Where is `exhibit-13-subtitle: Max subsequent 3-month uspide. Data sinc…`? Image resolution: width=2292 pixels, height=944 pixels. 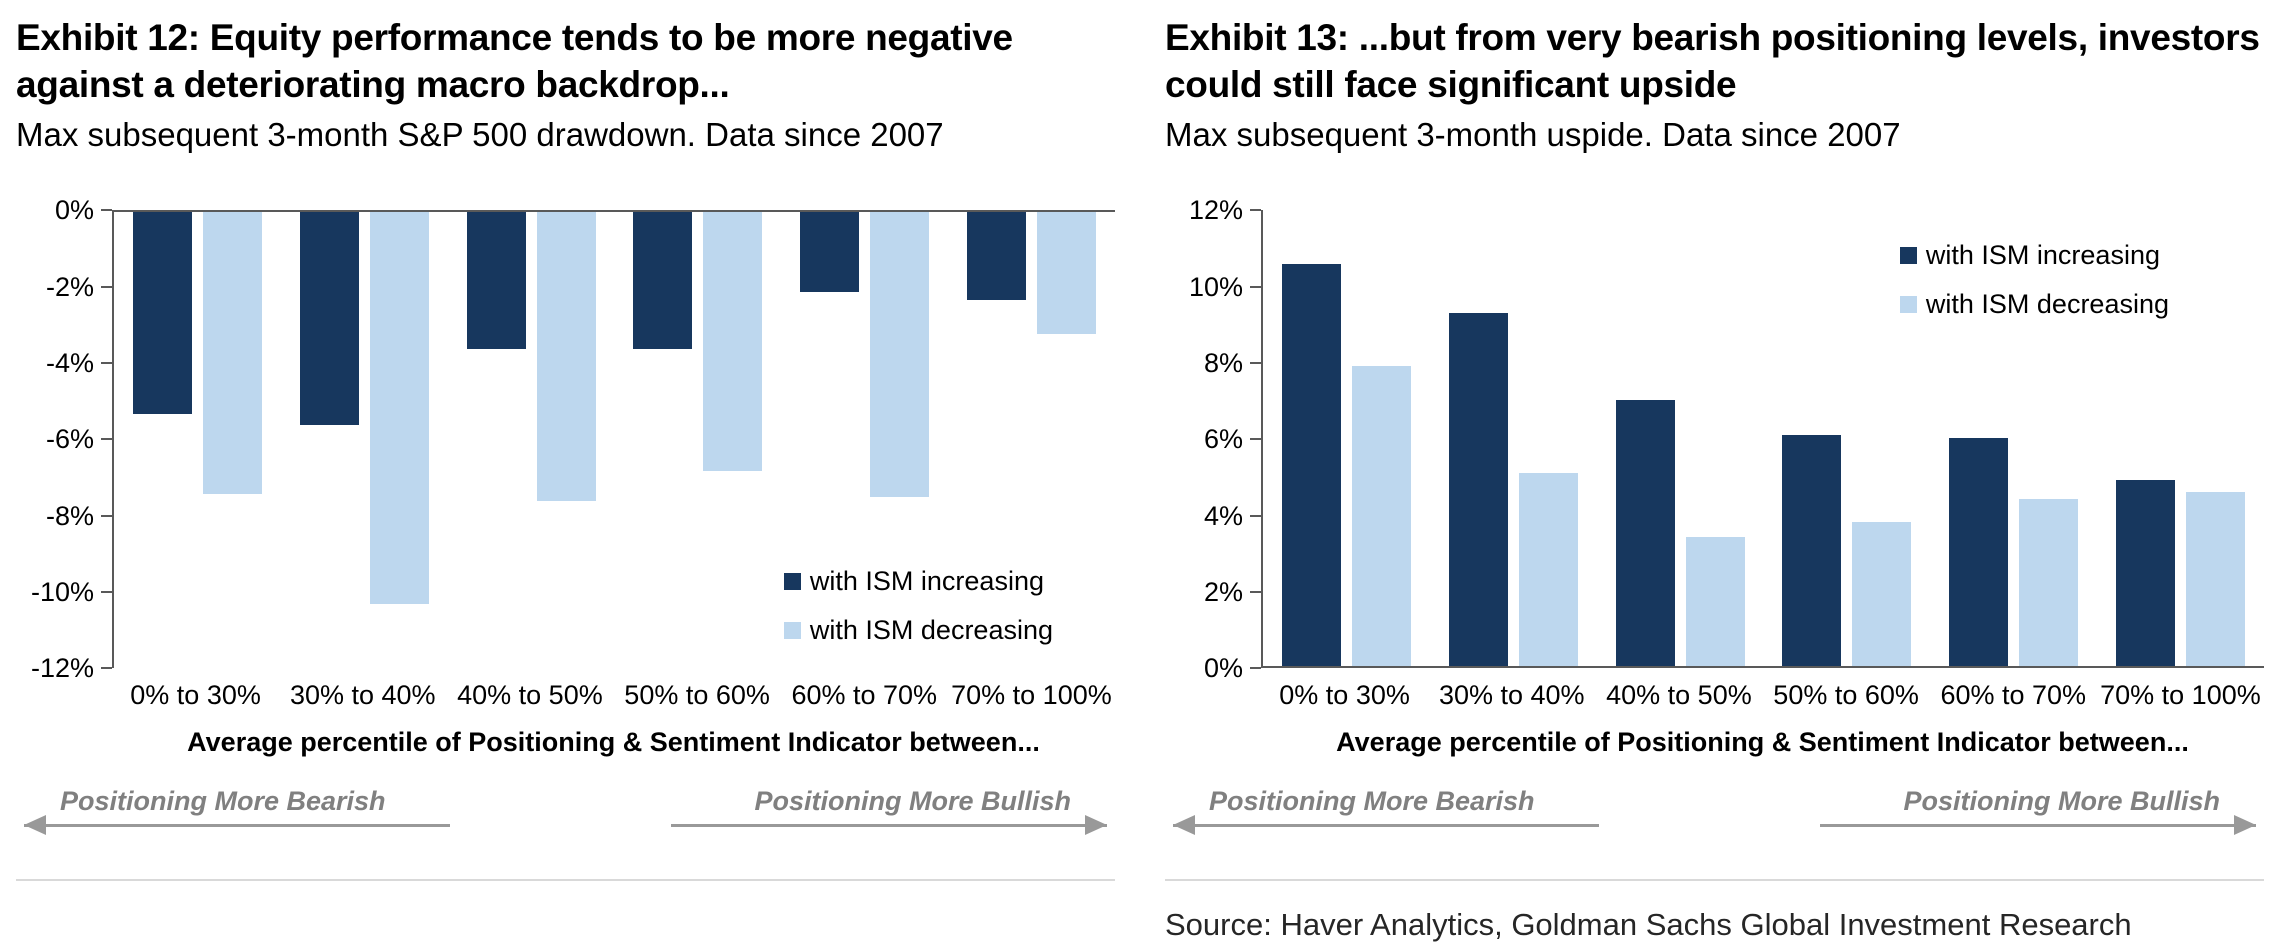
exhibit-13-subtitle: Max subsequent 3-month uspide. Data sinc… is located at coordinates (1533, 134).